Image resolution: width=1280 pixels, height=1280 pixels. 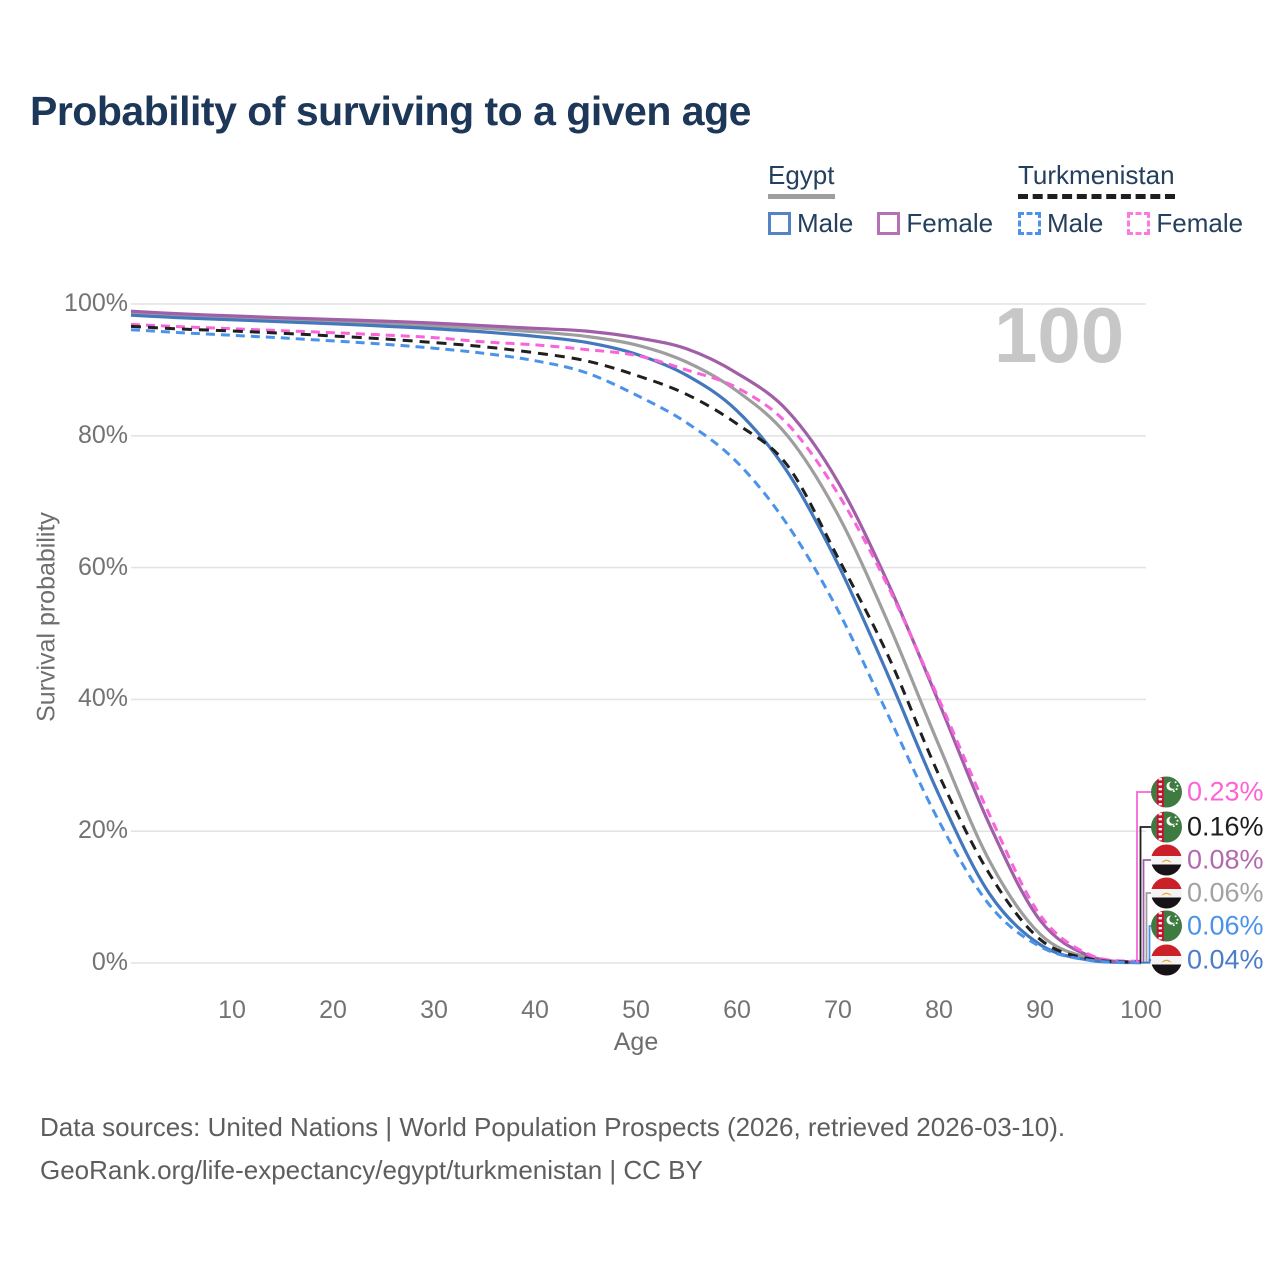 What do you see at coordinates (1040, 1010) in the screenshot?
I see `x-tick-90: 90` at bounding box center [1040, 1010].